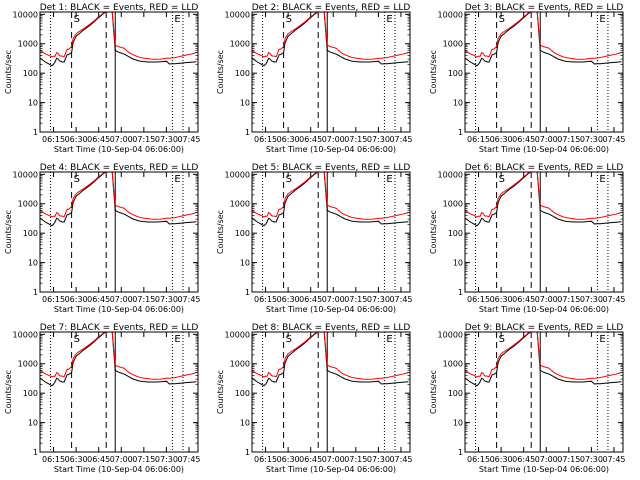  What do you see at coordinates (119, 328) in the screenshot?
I see `panel-title: Det 7: BLACK = Events, RED = LLD` at bounding box center [119, 328].